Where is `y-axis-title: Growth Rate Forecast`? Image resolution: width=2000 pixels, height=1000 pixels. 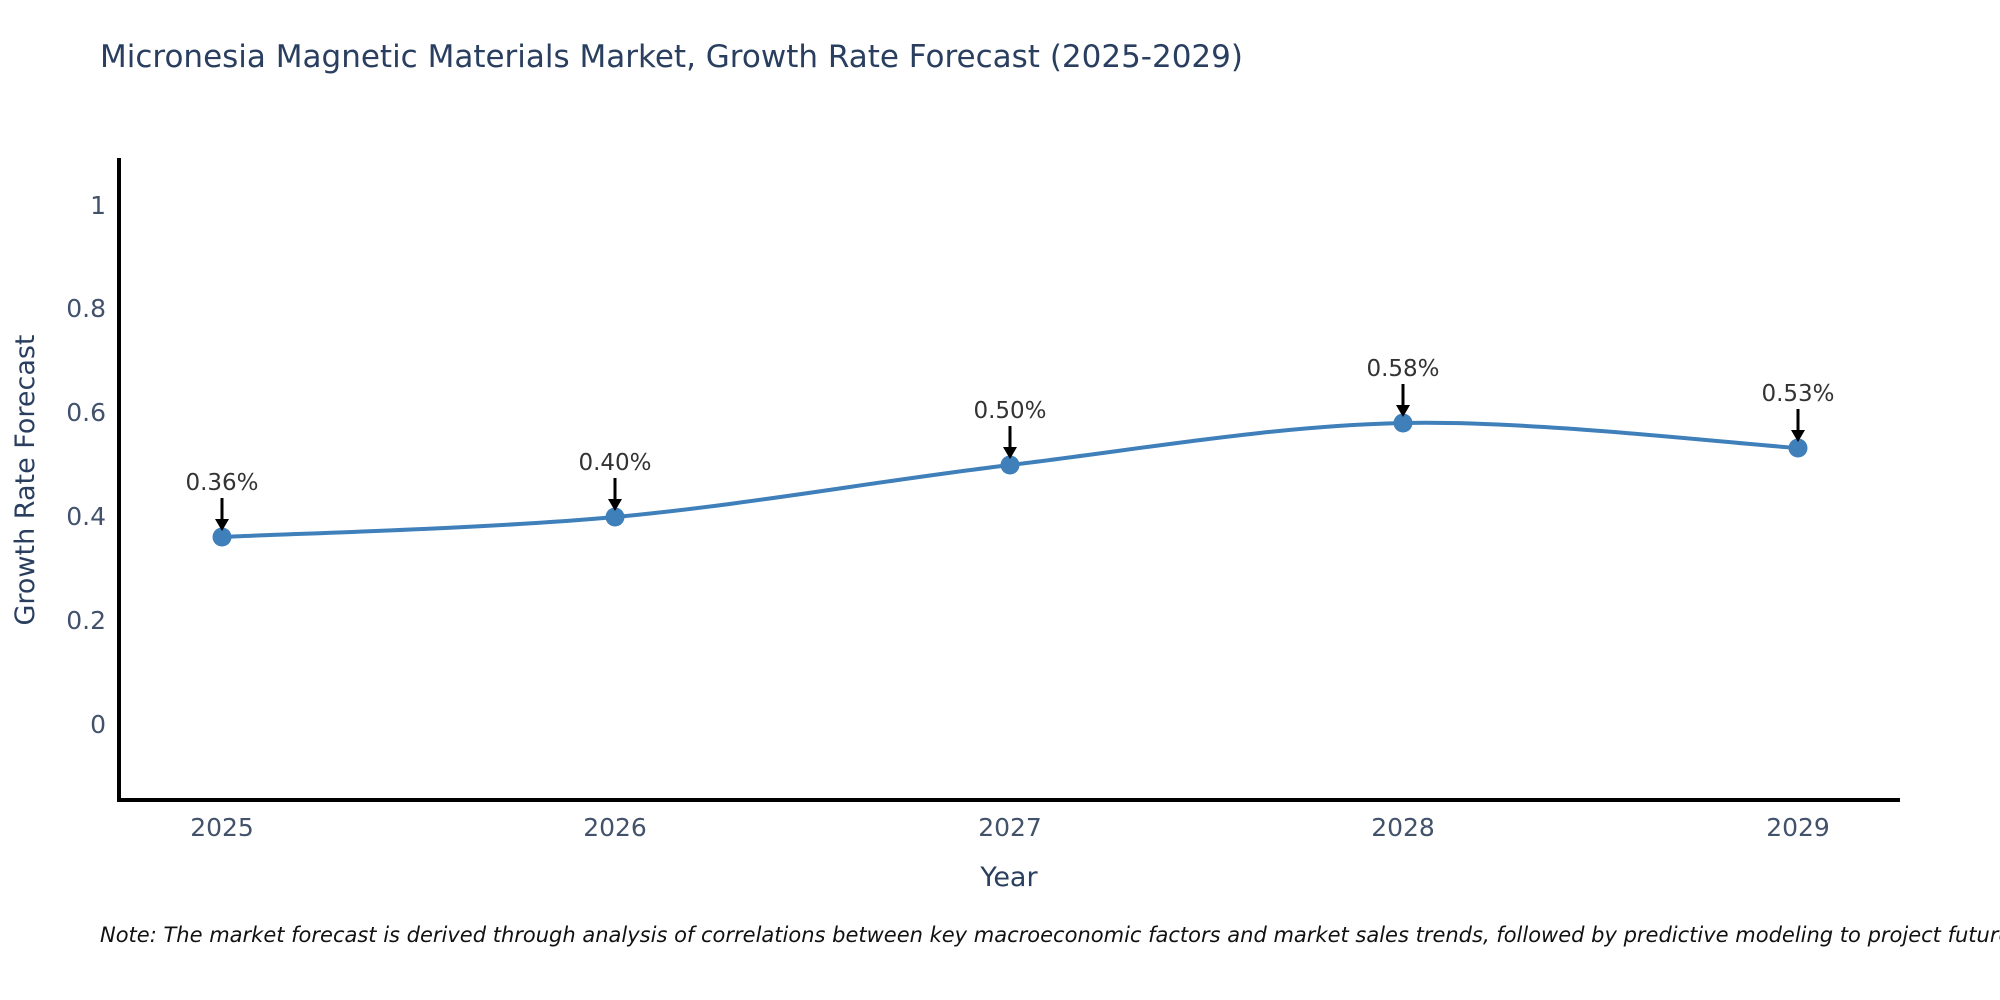
y-axis-title: Growth Rate Forecast is located at coordinates (25, 479).